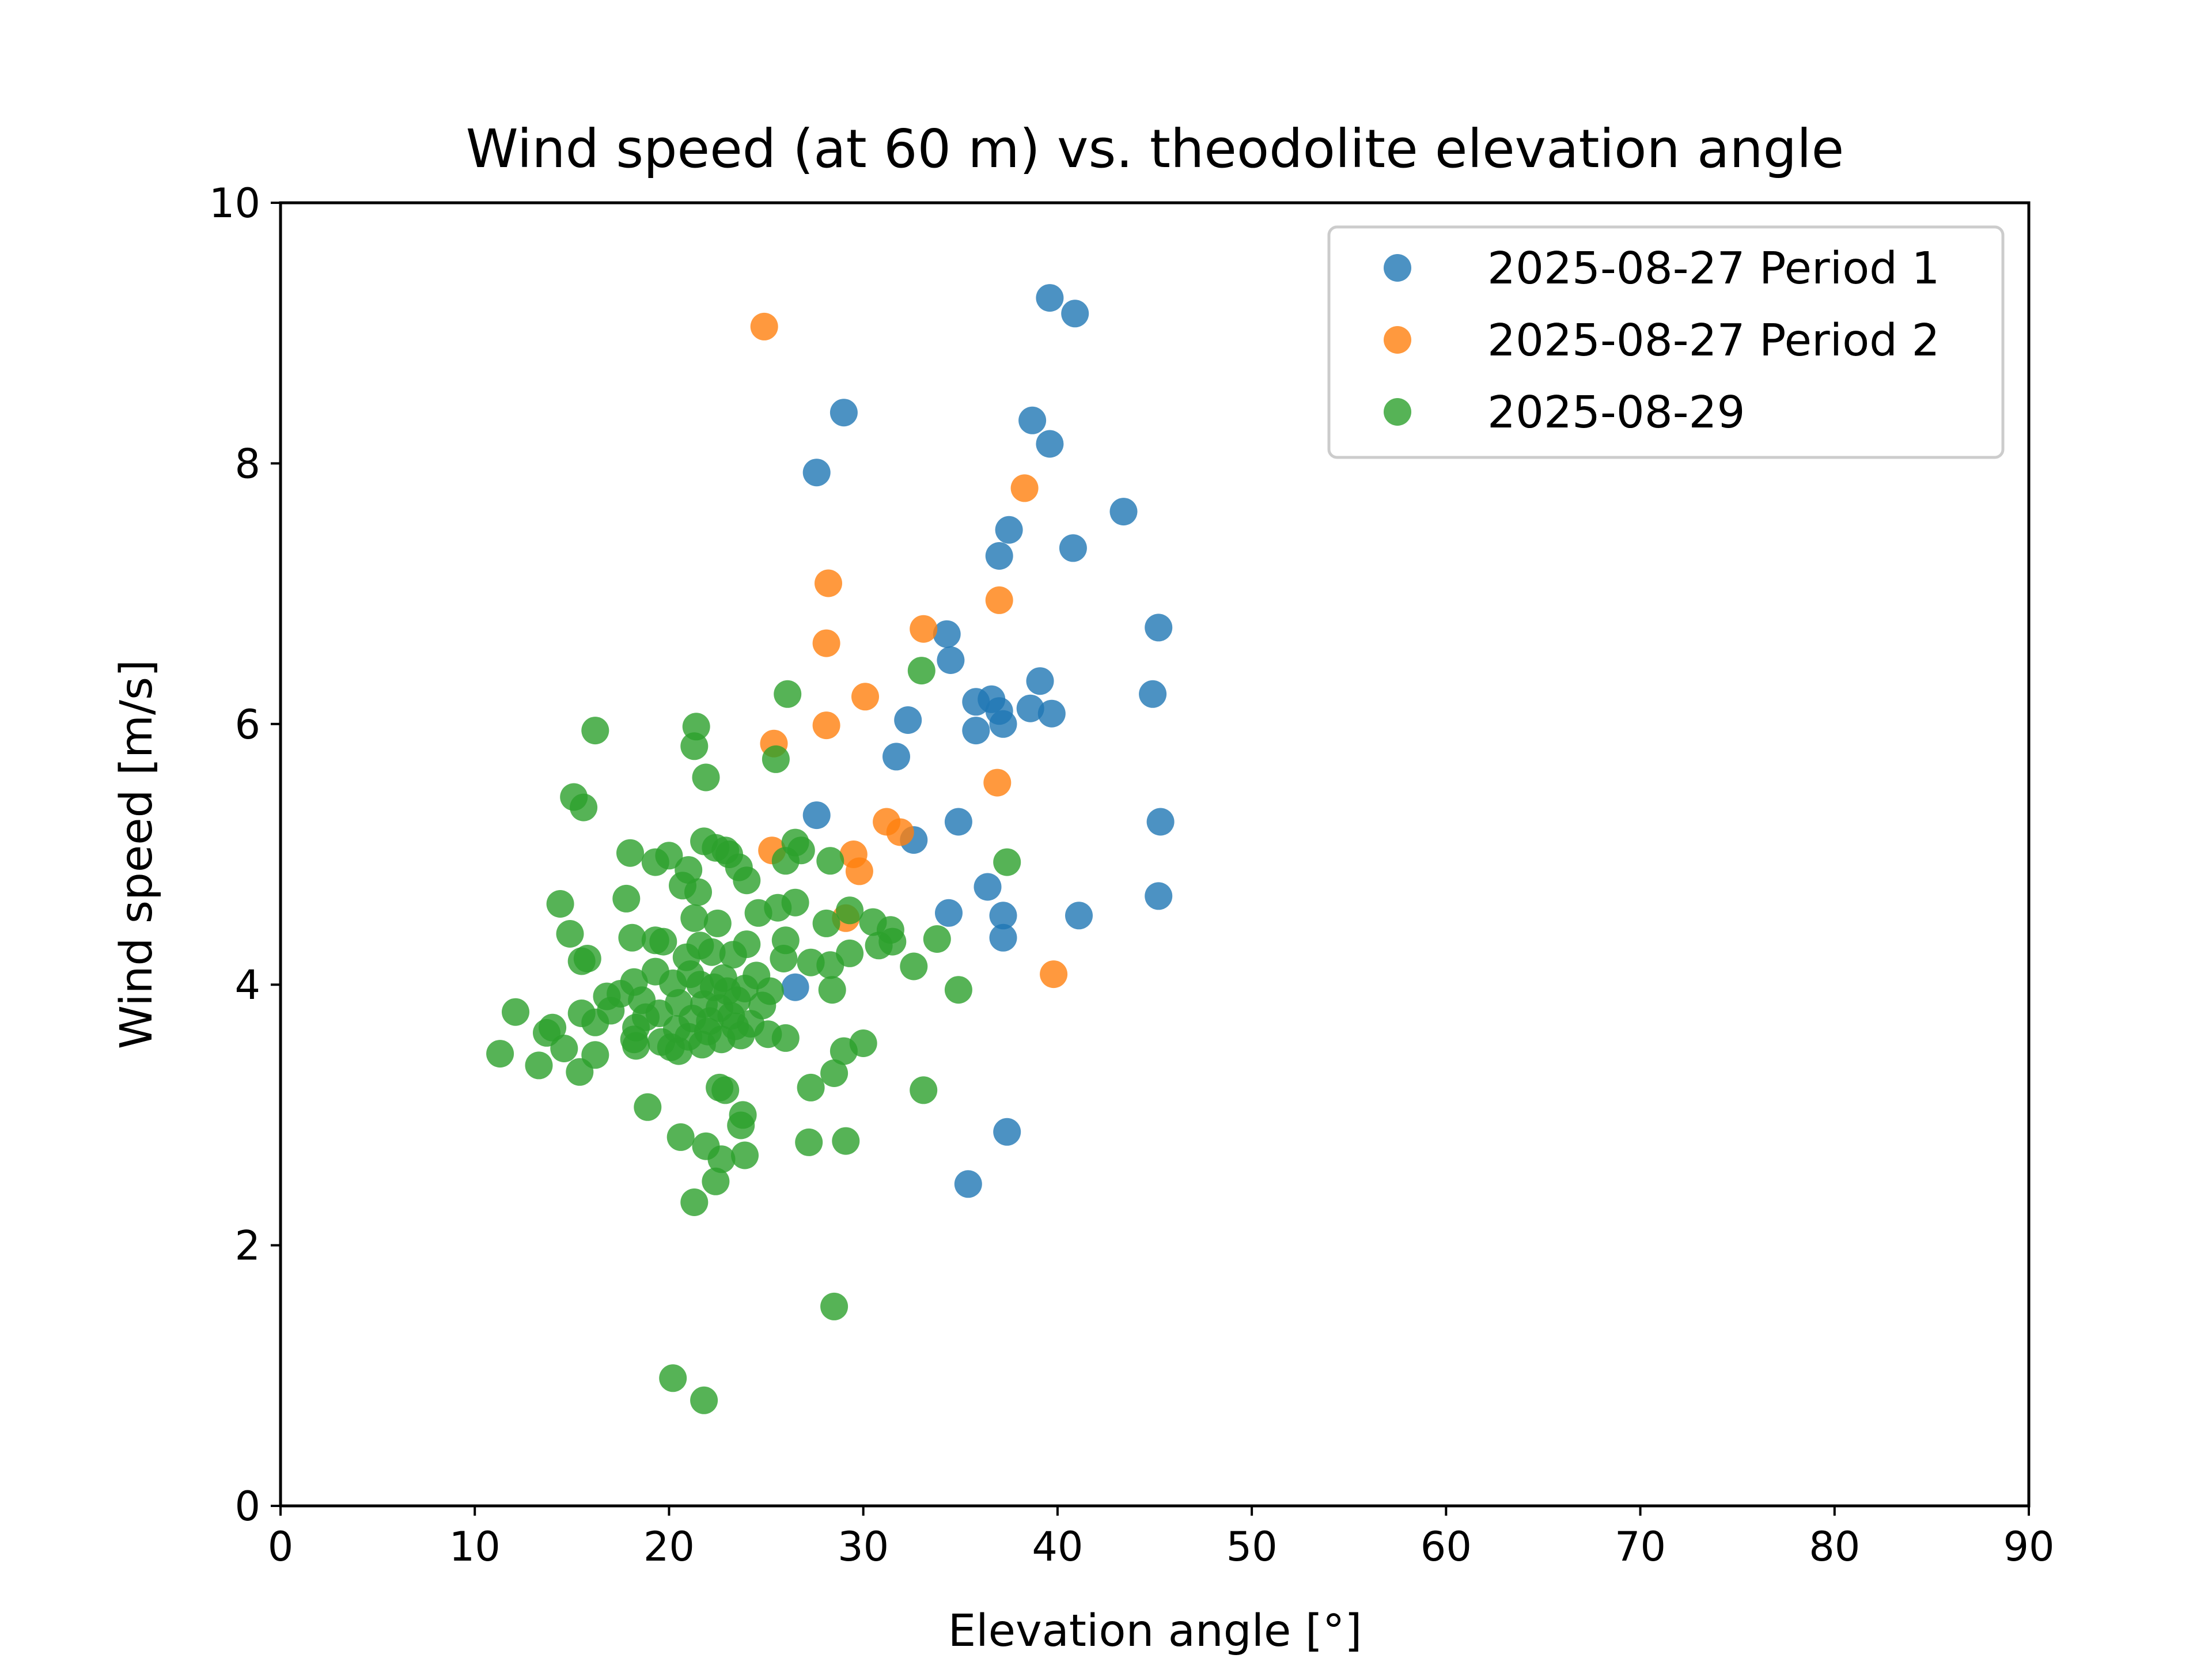  I want to click on x-tick-label: 20, so click(669, 1547).